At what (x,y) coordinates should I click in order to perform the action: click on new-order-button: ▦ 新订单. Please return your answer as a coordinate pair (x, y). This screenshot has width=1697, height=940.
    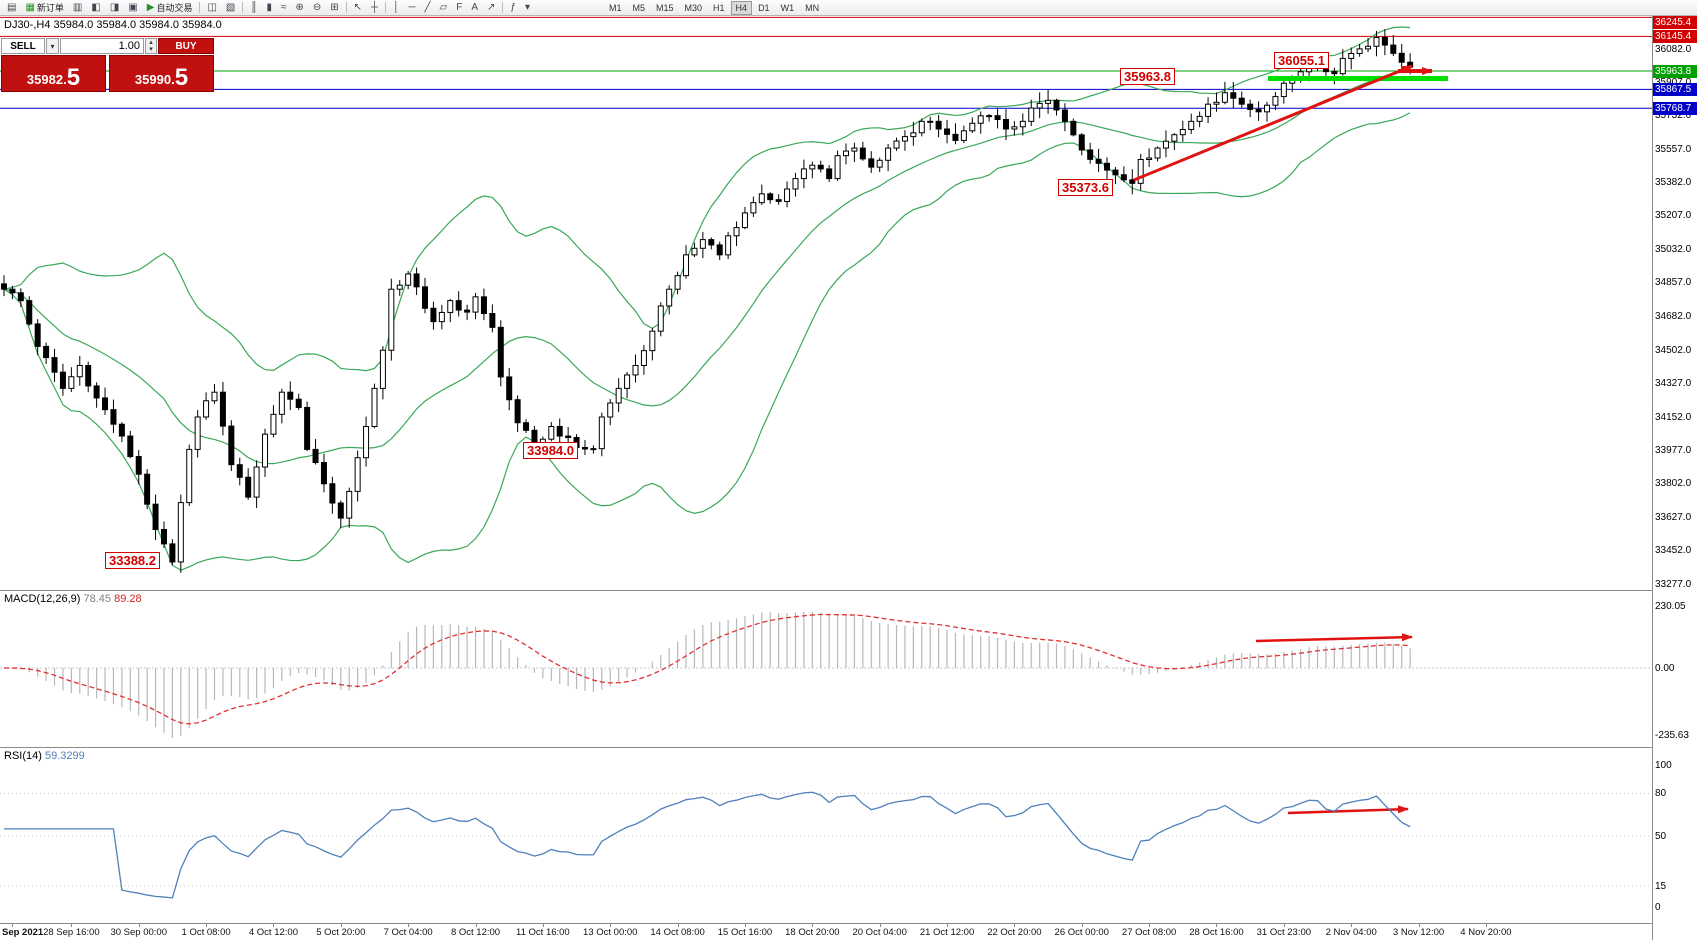
    Looking at the image, I should click on (44, 8).